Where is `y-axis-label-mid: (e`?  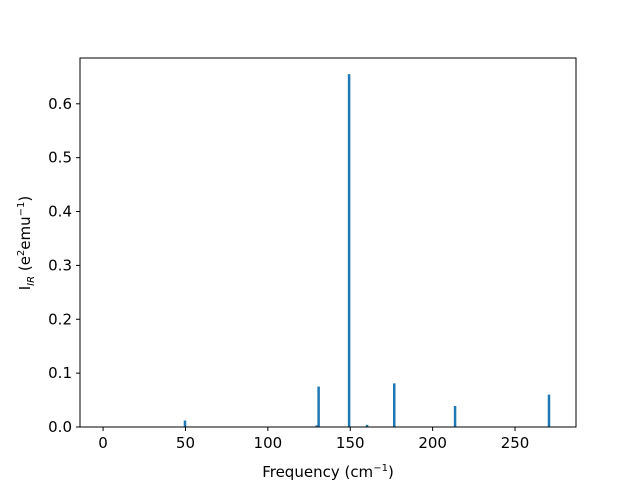
y-axis-label-mid: (e is located at coordinates (25, 266).